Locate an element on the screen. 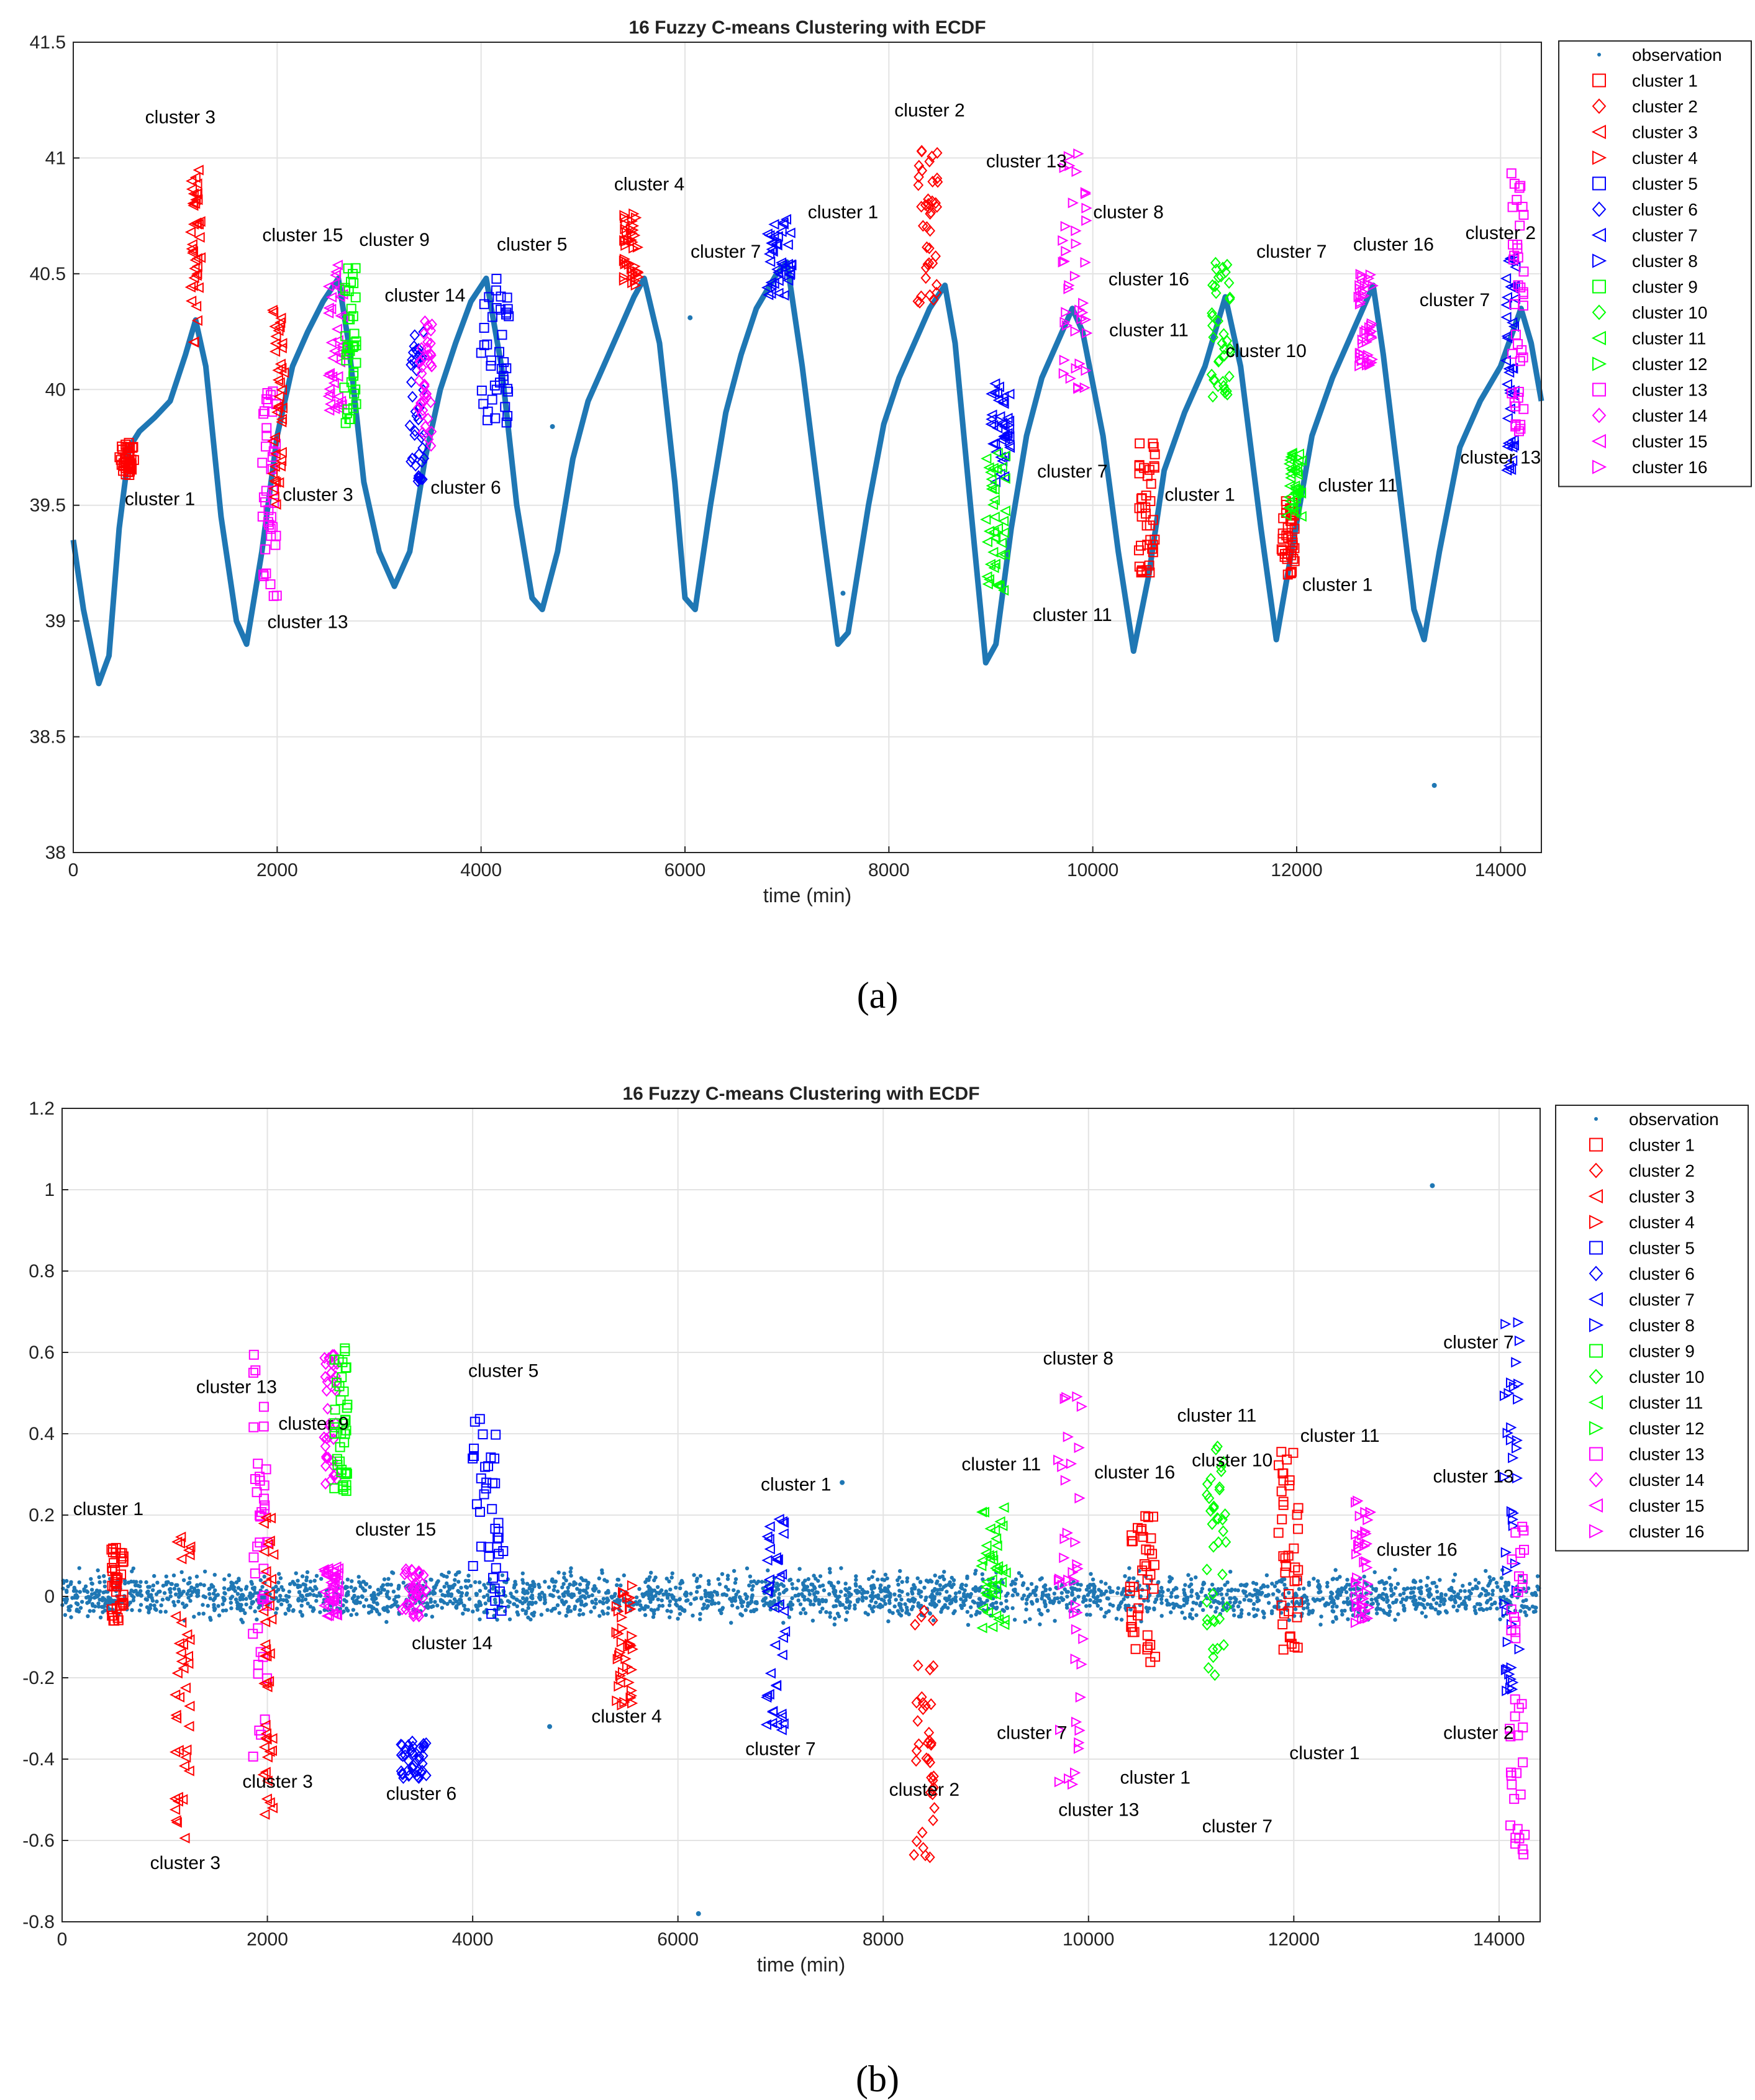  cluster-16-markers is located at coordinates (1075, 271).